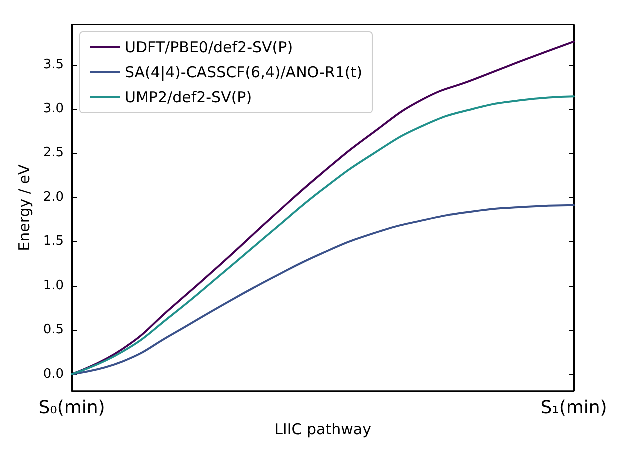 The height and width of the screenshot is (450, 621). Describe the element at coordinates (243, 73) in the screenshot. I see `legend-label: SA(4|4)-CASSCF(6,4)/ANO-R1(t)` at that location.